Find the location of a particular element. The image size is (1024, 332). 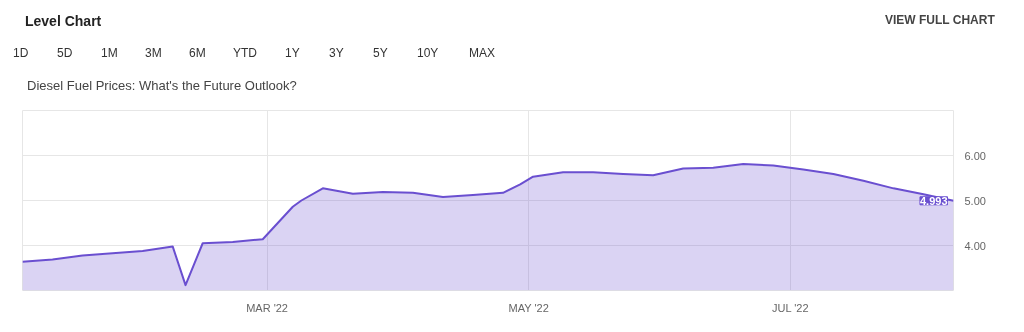

text: 10Y is located at coordinates (428, 53).